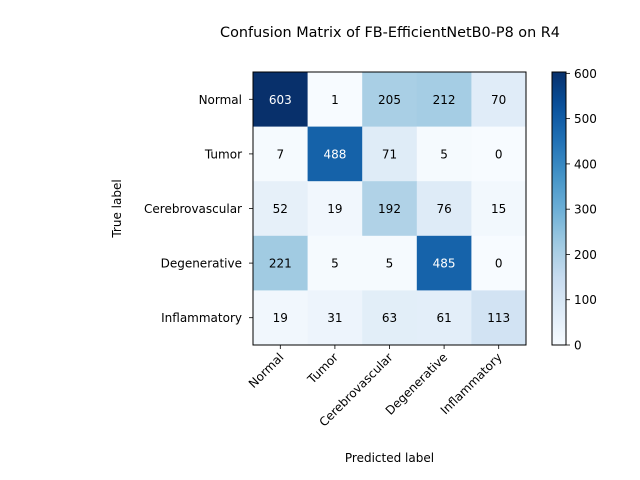  I want to click on matrix-cell-value: 485, so click(444, 264).